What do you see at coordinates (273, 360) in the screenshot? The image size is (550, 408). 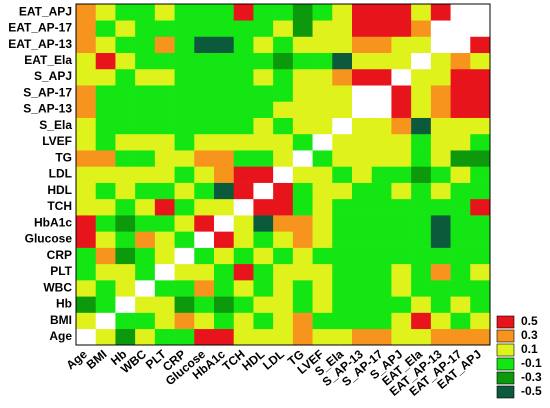 I see `x-tick-label: LDL` at bounding box center [273, 360].